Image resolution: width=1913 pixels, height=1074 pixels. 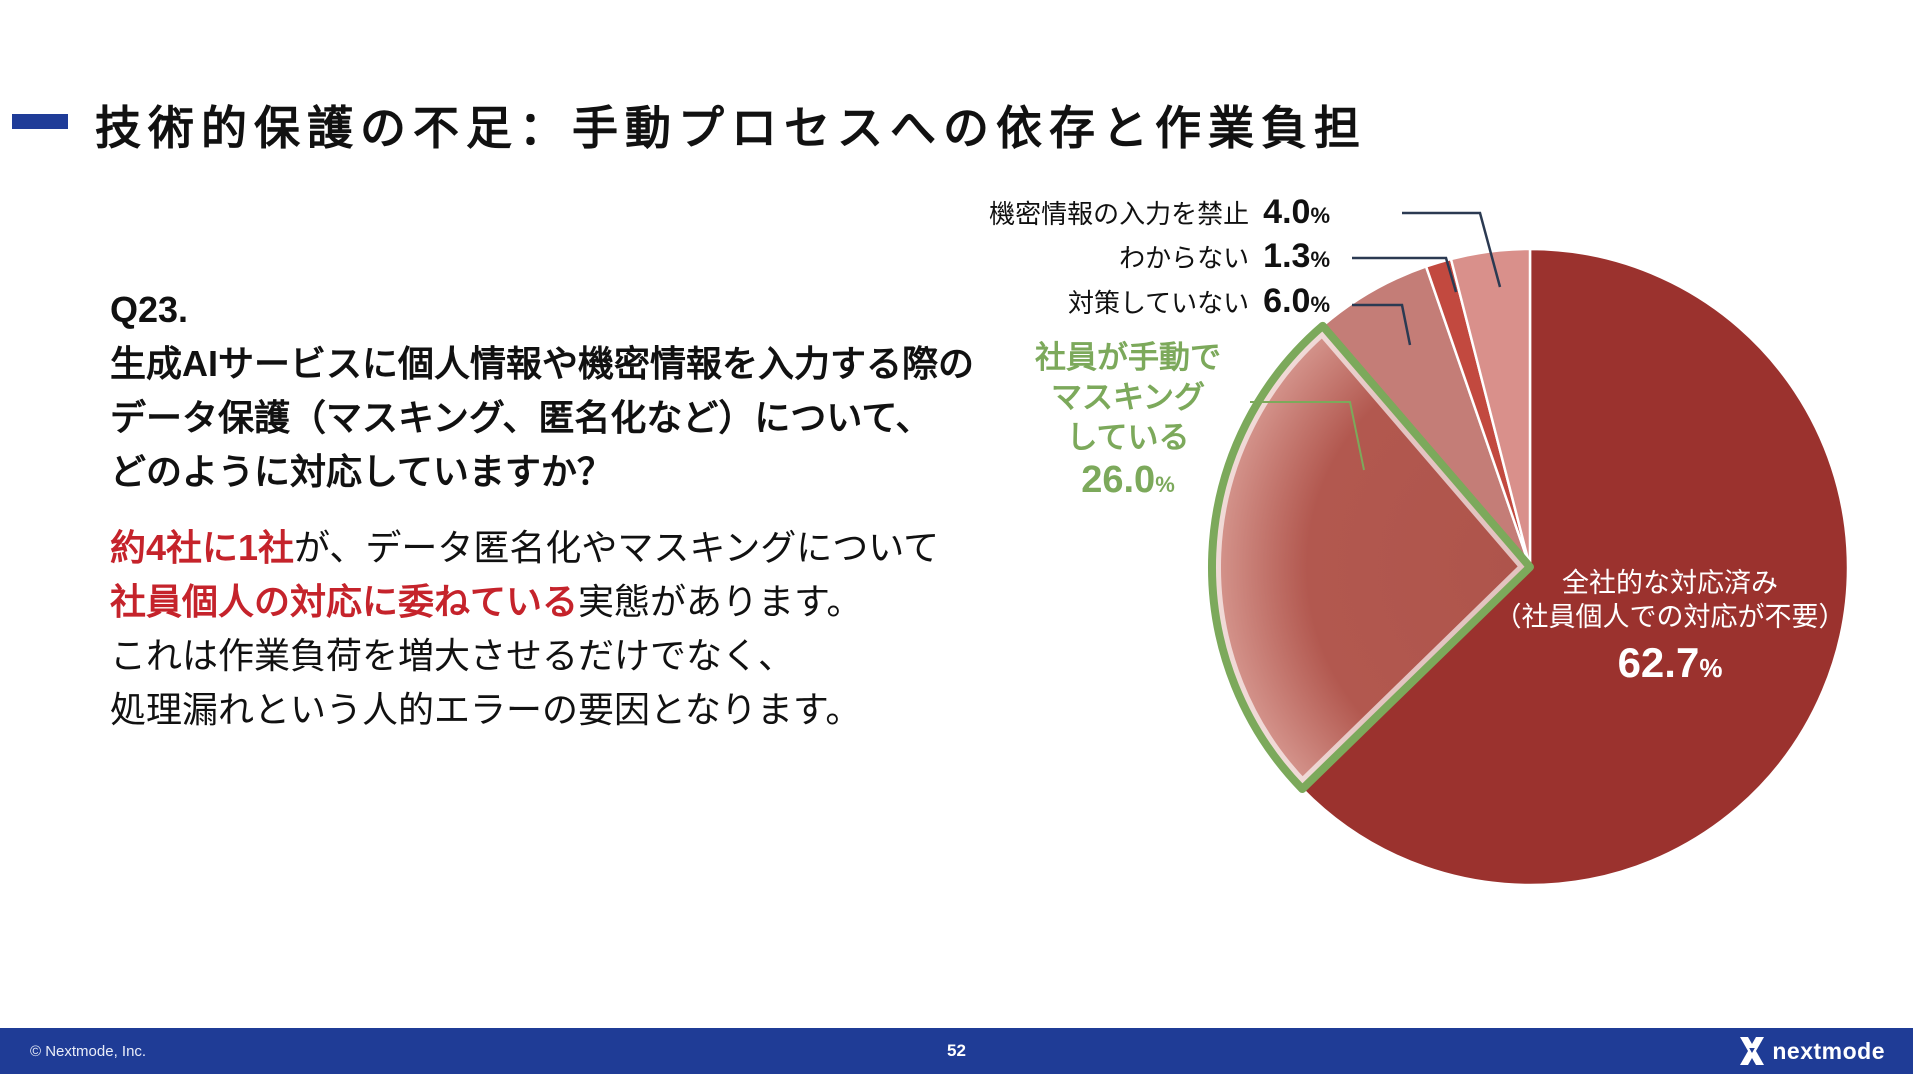 What do you see at coordinates (1128, 397) in the screenshot?
I see `callout-label-line: マスキング` at bounding box center [1128, 397].